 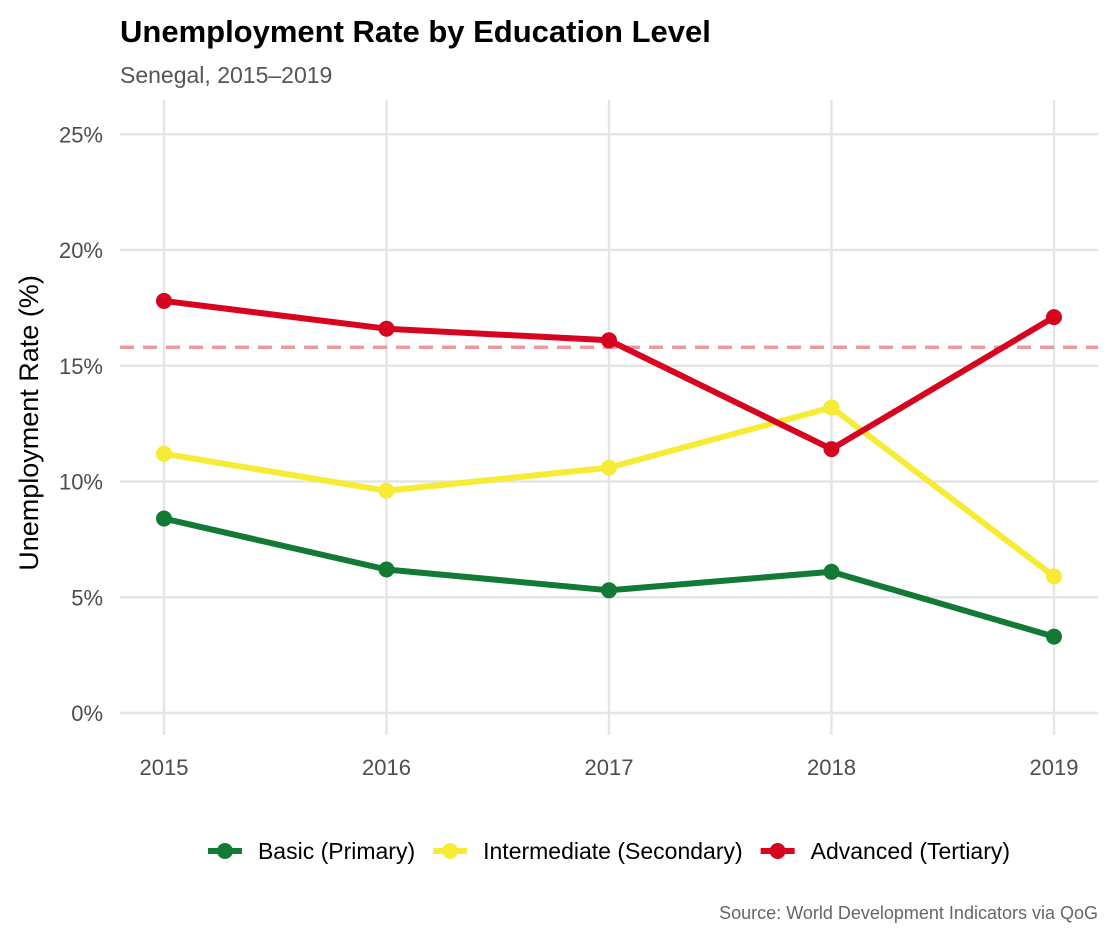 I want to click on y-axis-title: Unemployment Rate (%), so click(x=29, y=423).